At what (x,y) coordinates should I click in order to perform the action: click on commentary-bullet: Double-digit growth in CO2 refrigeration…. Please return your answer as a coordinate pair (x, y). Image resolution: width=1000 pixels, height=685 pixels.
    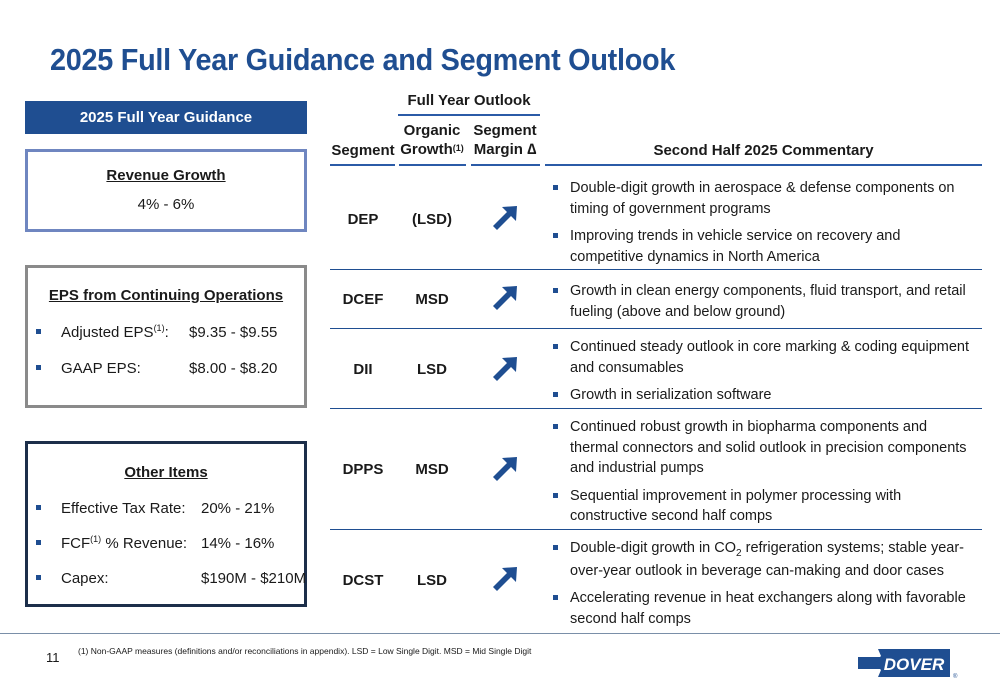
    Looking at the image, I should click on (763, 559).